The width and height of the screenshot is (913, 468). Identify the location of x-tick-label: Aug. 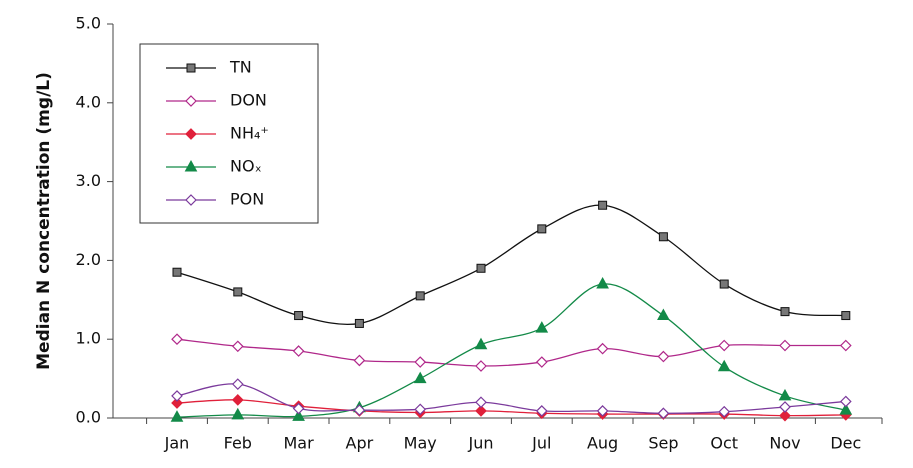
(602, 443).